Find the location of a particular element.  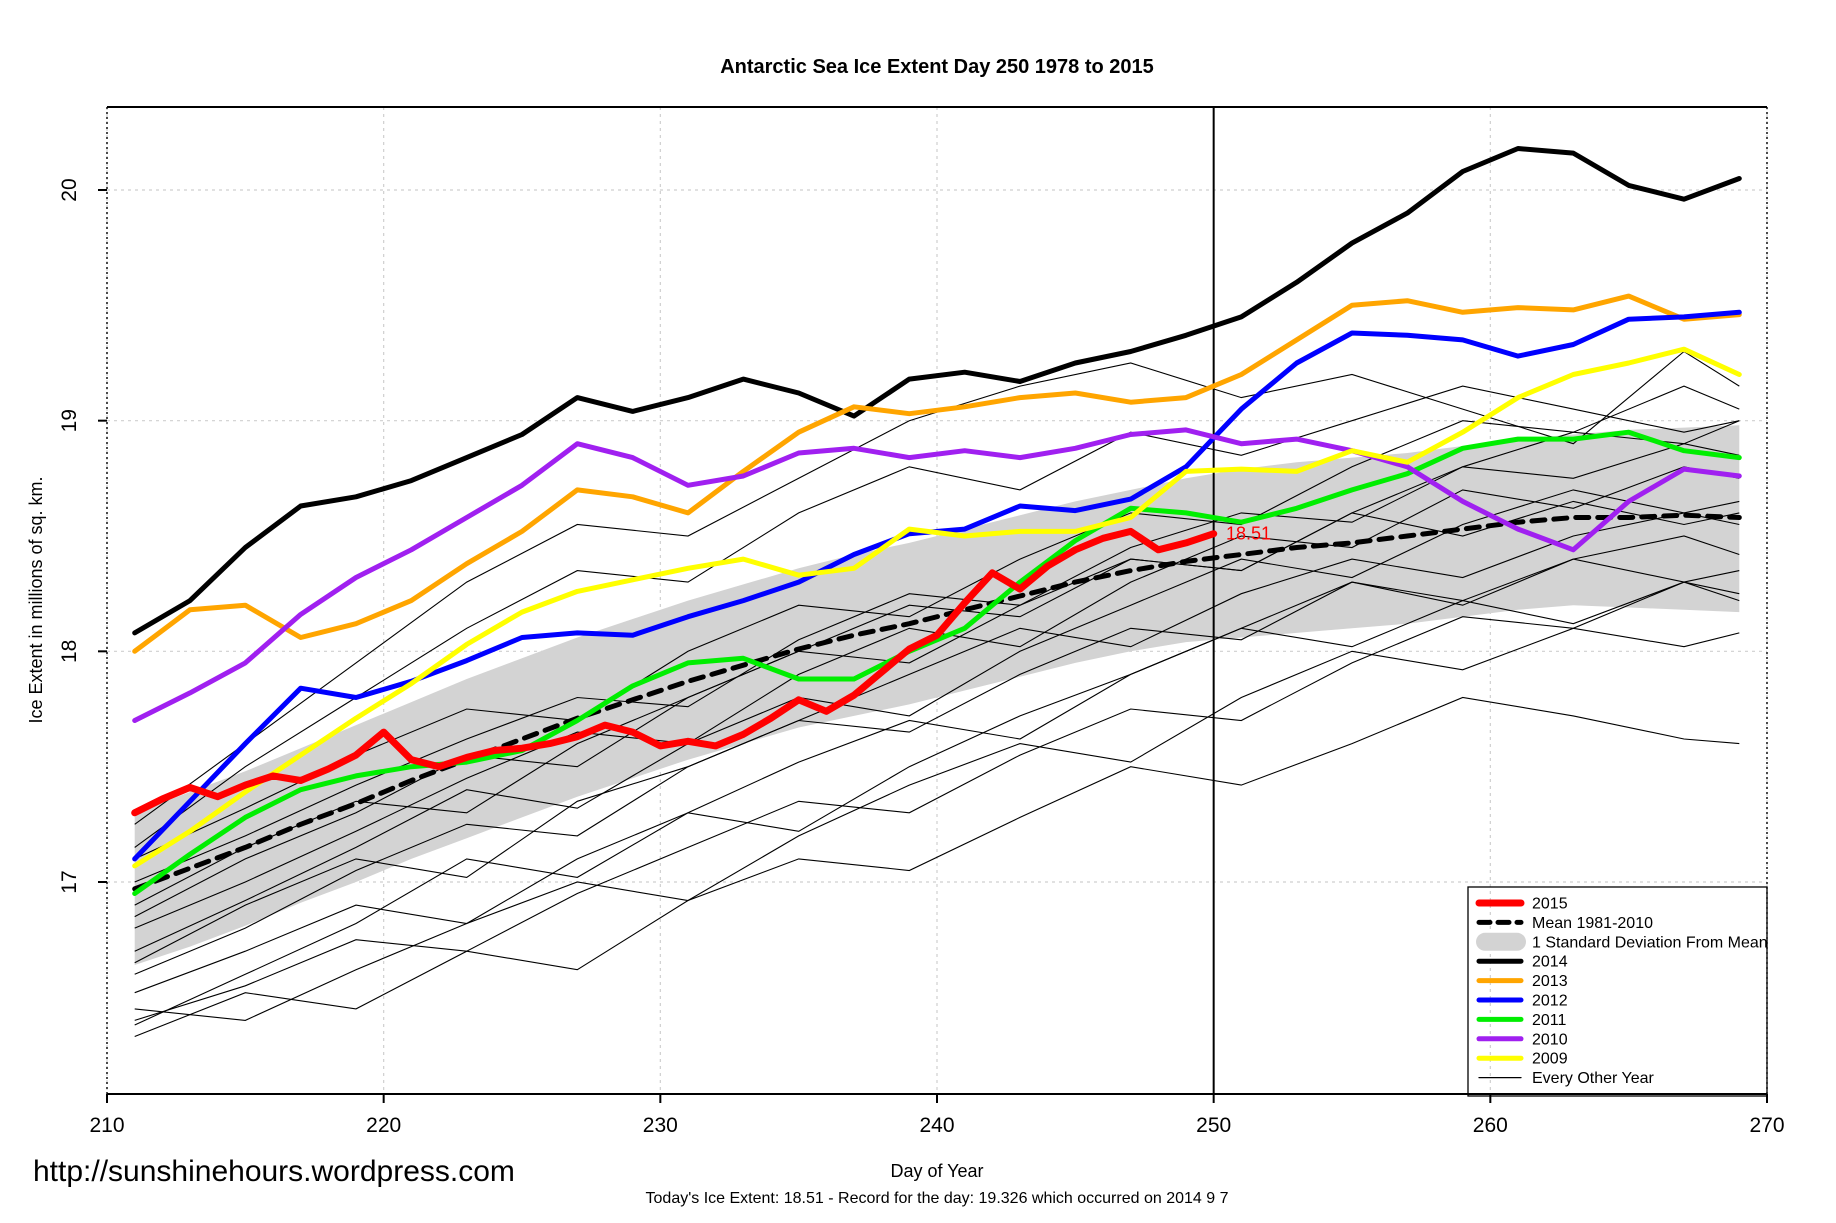

legend-swatch-band is located at coordinates (1501, 941).